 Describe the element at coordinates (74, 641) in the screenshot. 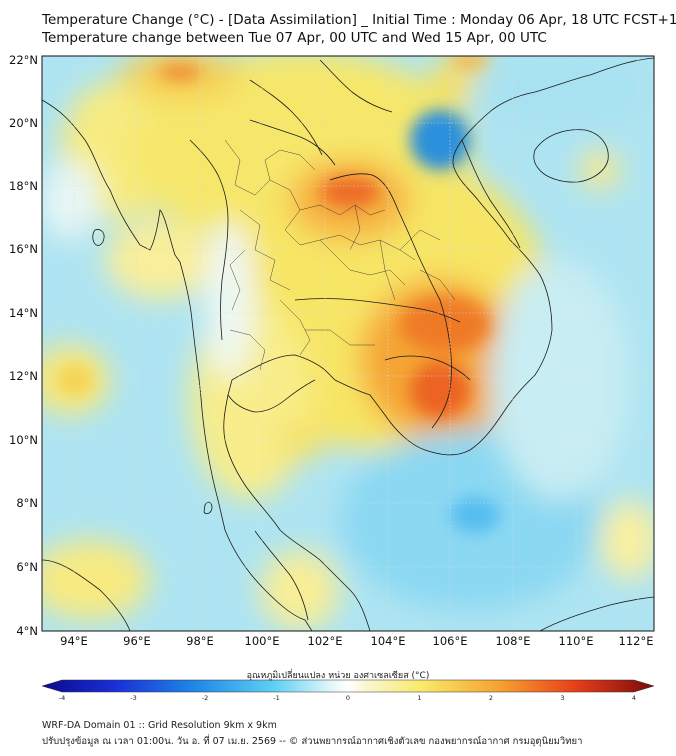

I see `lon-label: 94°E` at that location.